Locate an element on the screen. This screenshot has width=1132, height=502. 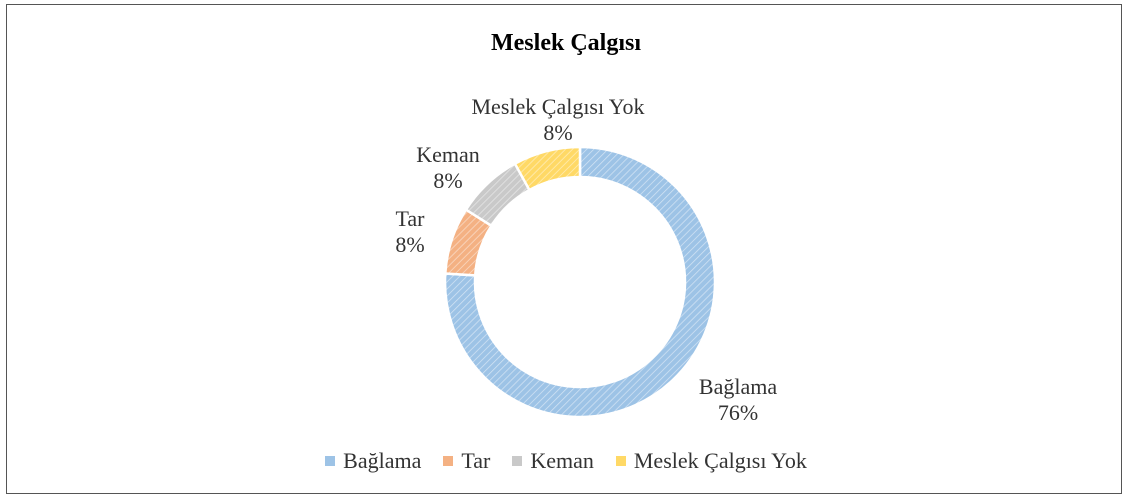
chart-title: Meslek Çalgısı is located at coordinates (566, 43).